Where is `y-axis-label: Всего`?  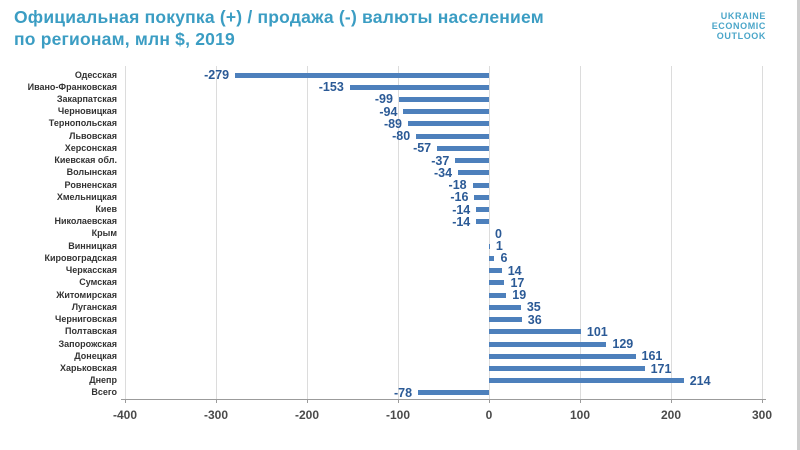 y-axis-label: Всего is located at coordinates (104, 392).